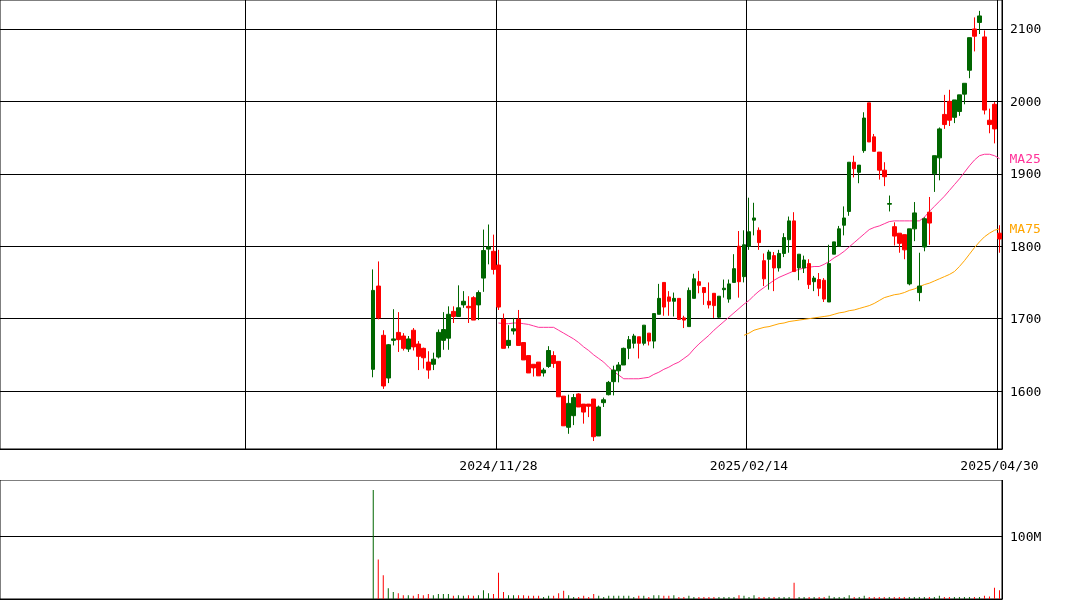  Describe the element at coordinates (1026, 246) in the screenshot. I see `y-tick-label: 1800` at that location.